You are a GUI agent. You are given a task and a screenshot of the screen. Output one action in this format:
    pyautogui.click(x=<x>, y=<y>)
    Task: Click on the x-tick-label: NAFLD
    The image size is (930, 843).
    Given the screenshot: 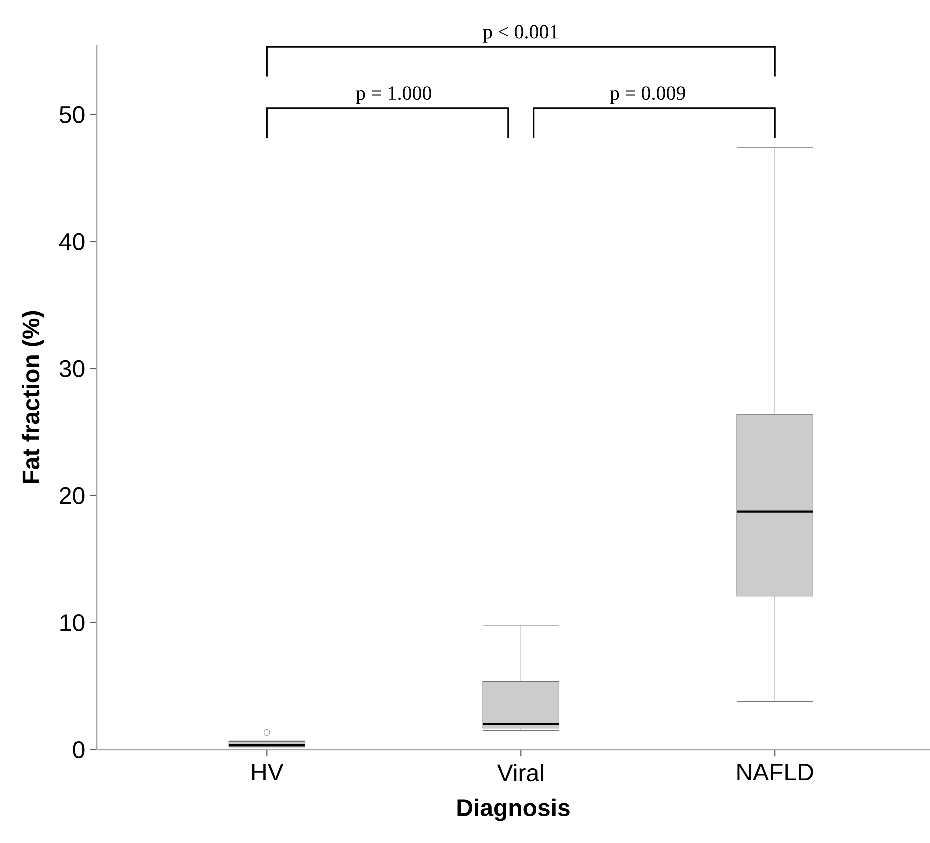 What is the action you would take?
    pyautogui.click(x=776, y=772)
    